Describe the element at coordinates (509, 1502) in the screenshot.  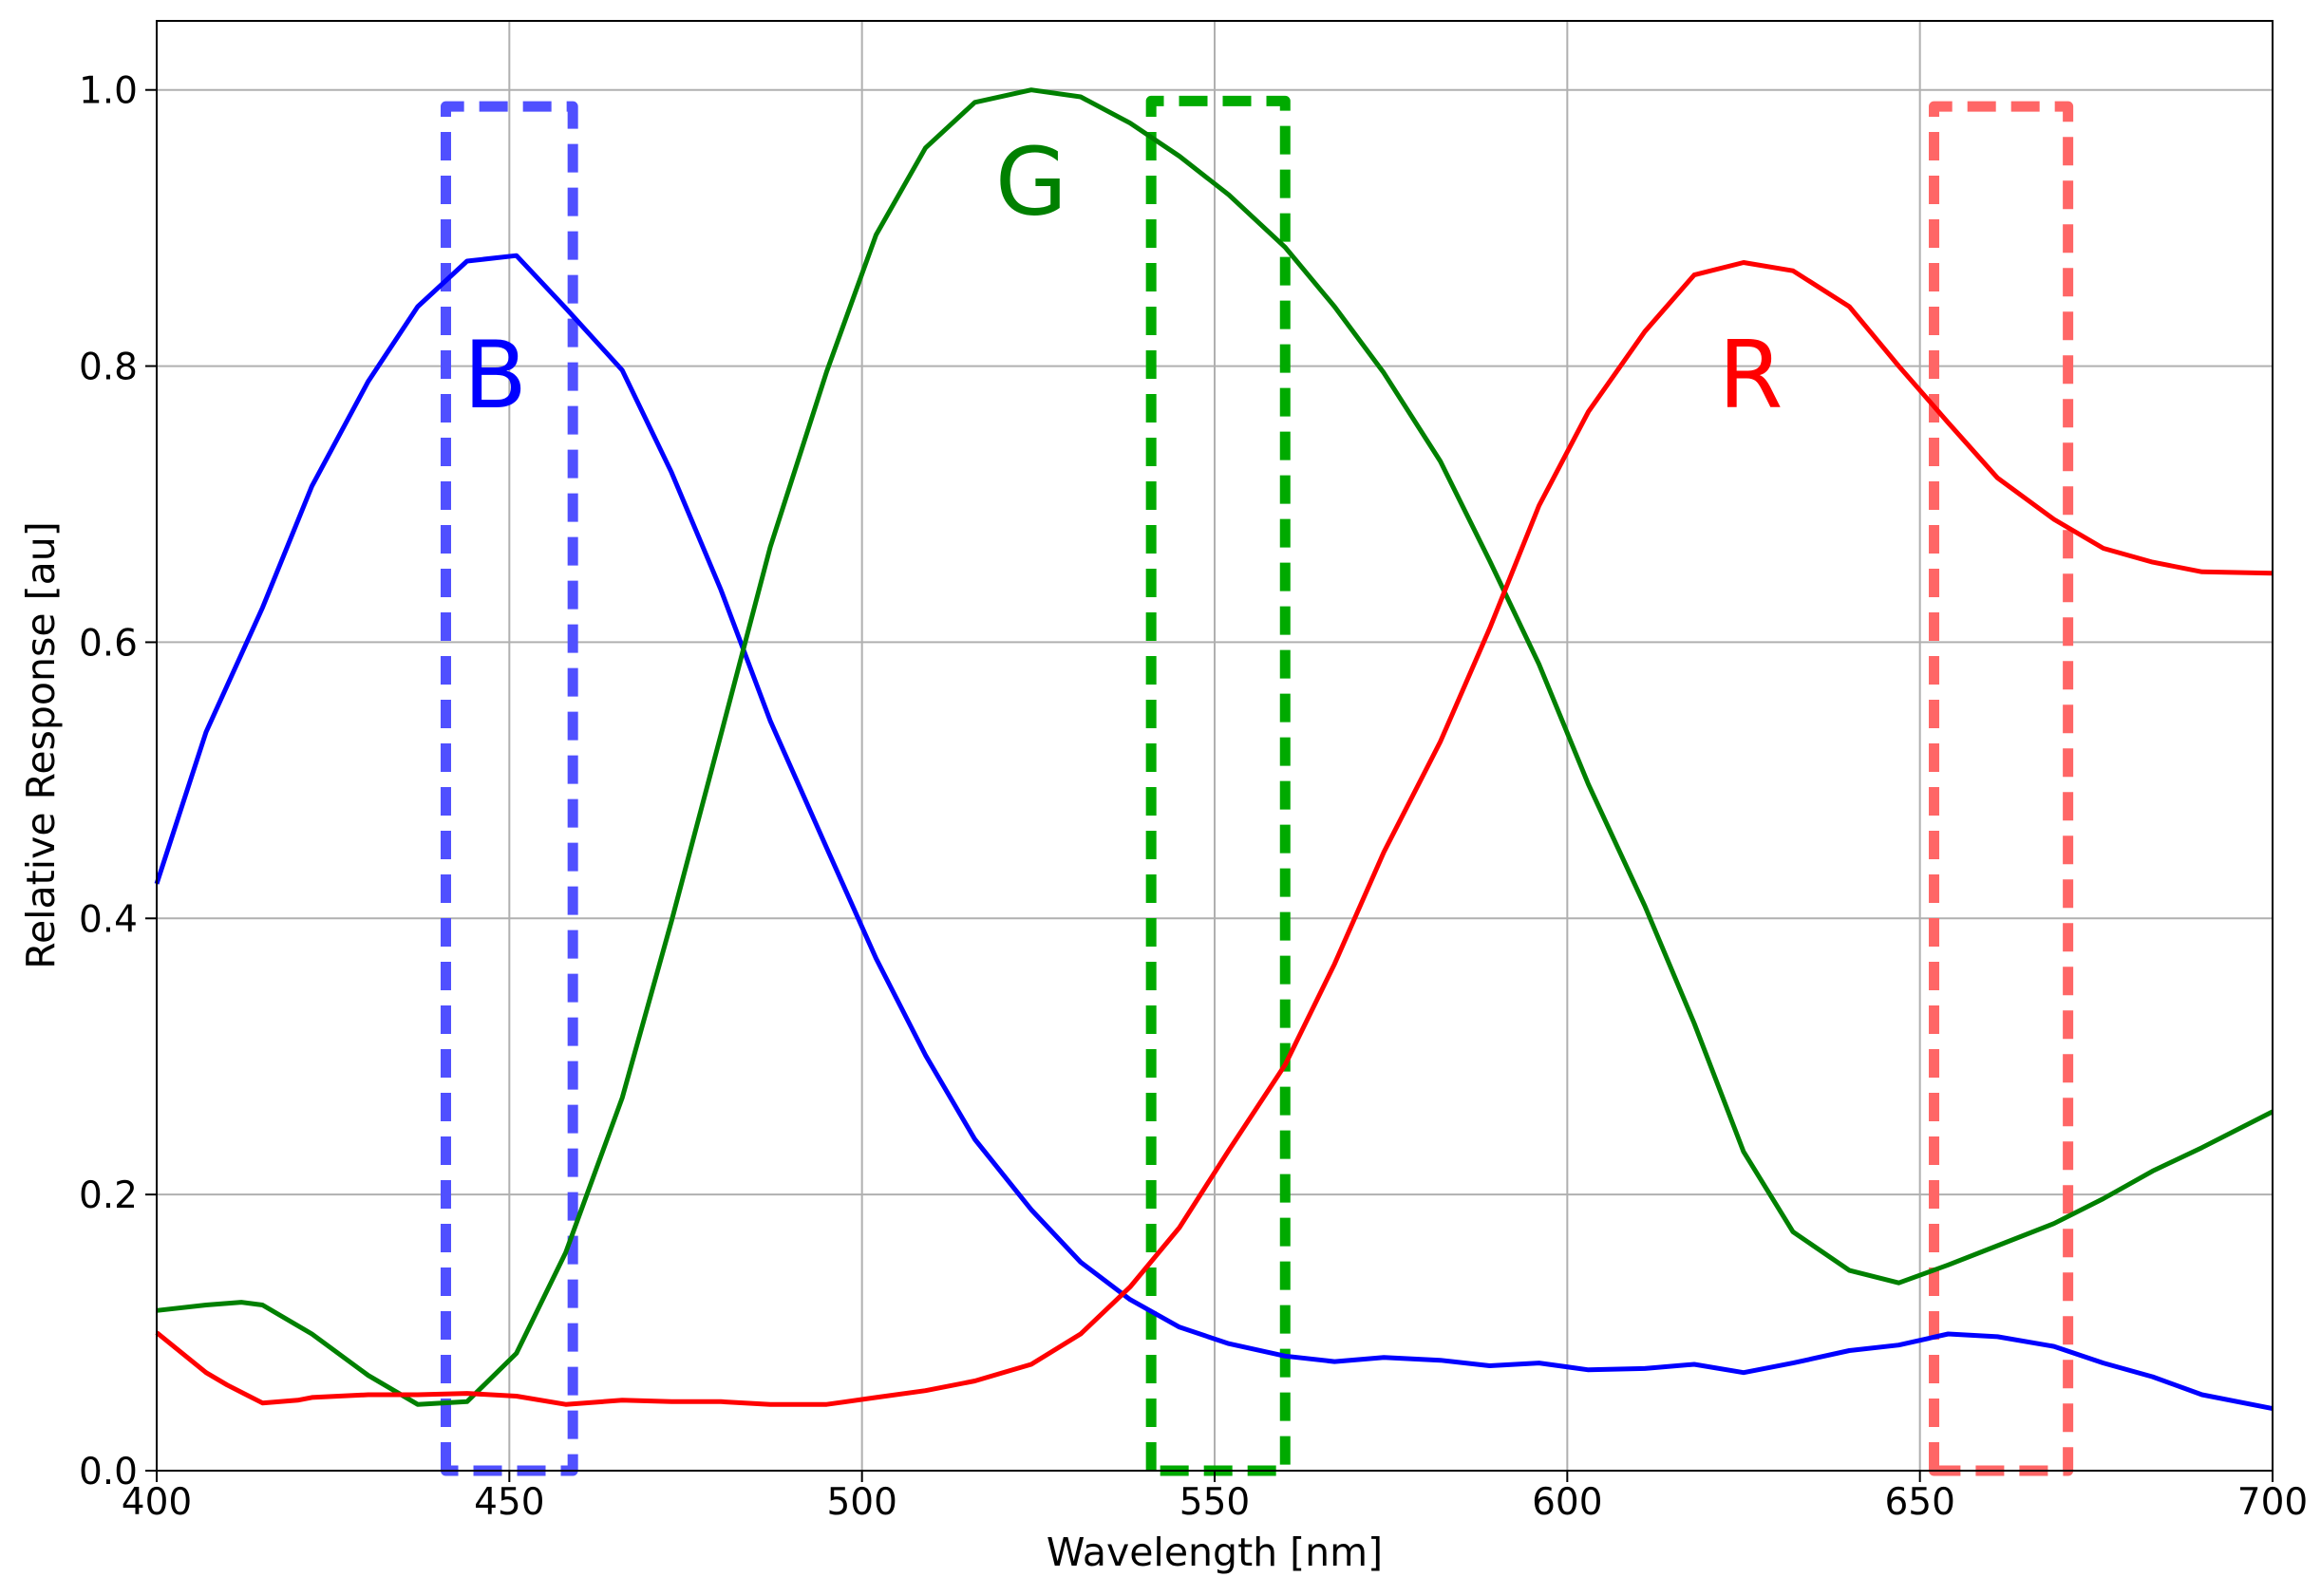
I see `x-tick-label-450: 450` at that location.